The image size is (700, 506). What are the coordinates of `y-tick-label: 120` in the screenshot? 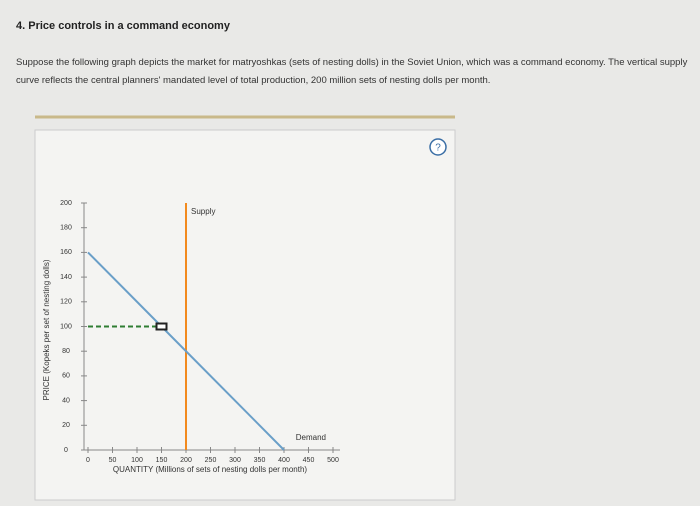 It's located at (66, 302).